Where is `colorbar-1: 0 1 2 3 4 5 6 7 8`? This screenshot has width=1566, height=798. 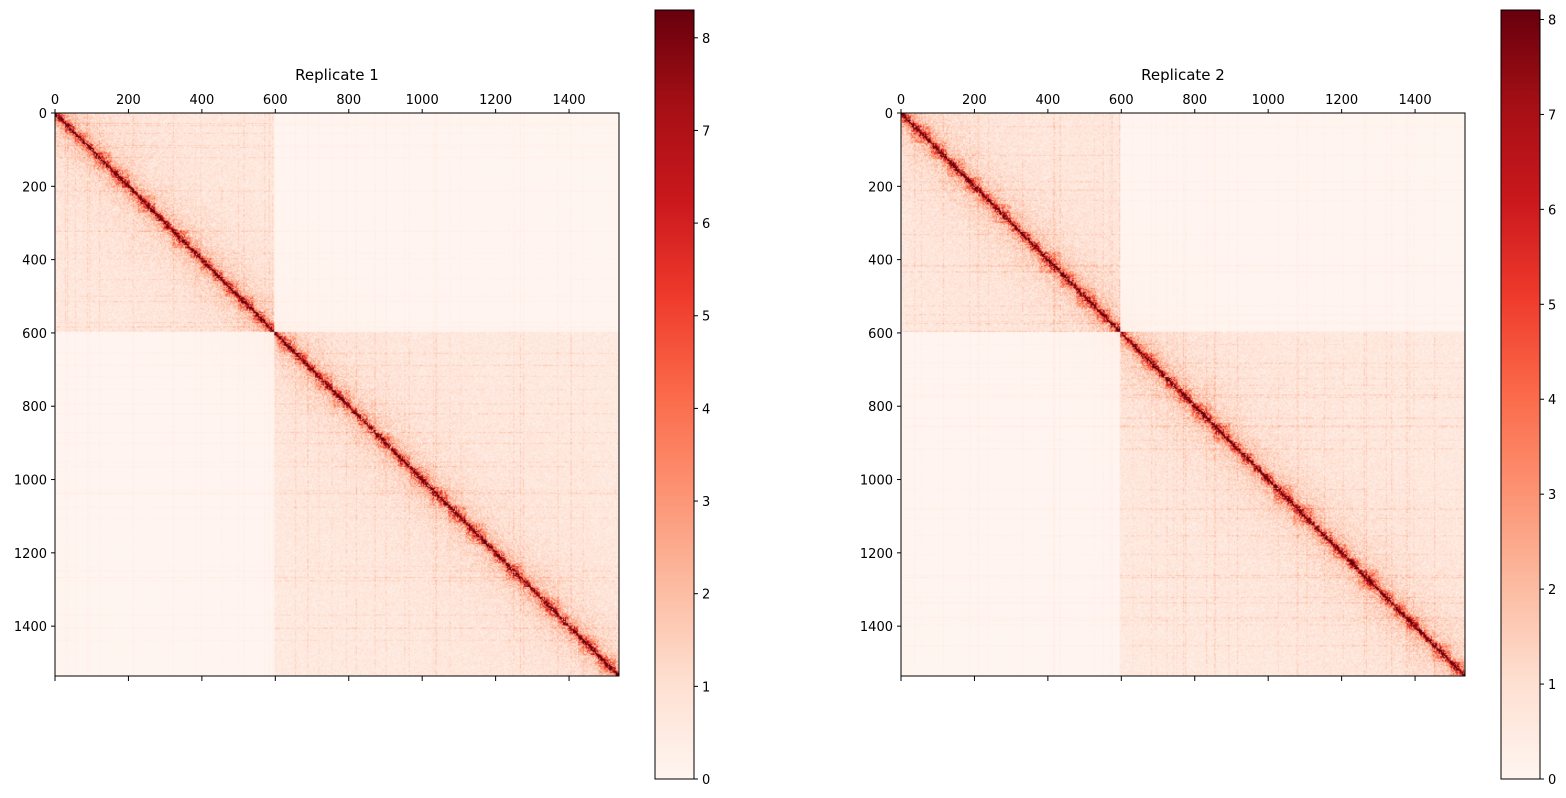
colorbar-1: 0 1 2 3 4 5 6 7 8 is located at coordinates (682, 398).